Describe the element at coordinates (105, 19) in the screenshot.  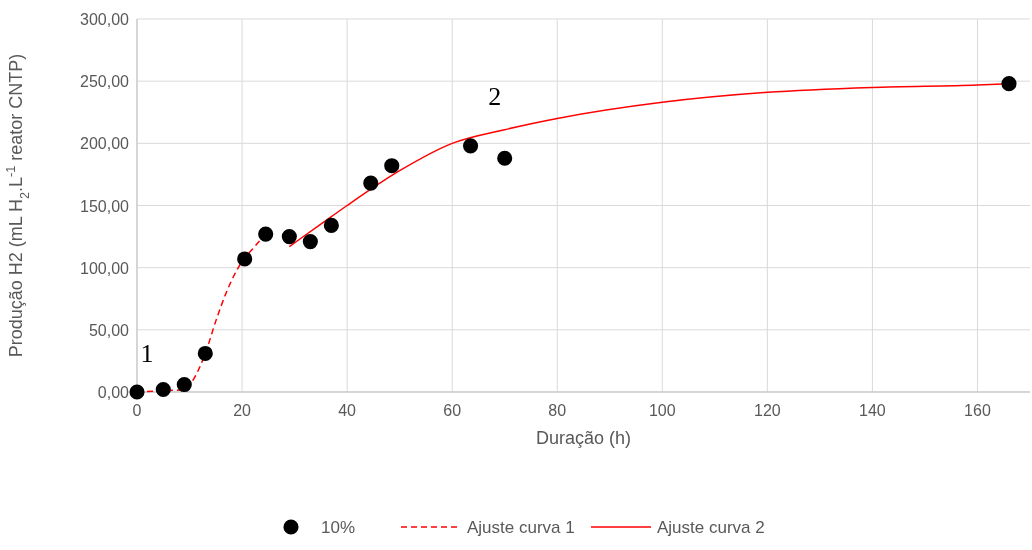
I see `y-tick-label: 300,00` at that location.